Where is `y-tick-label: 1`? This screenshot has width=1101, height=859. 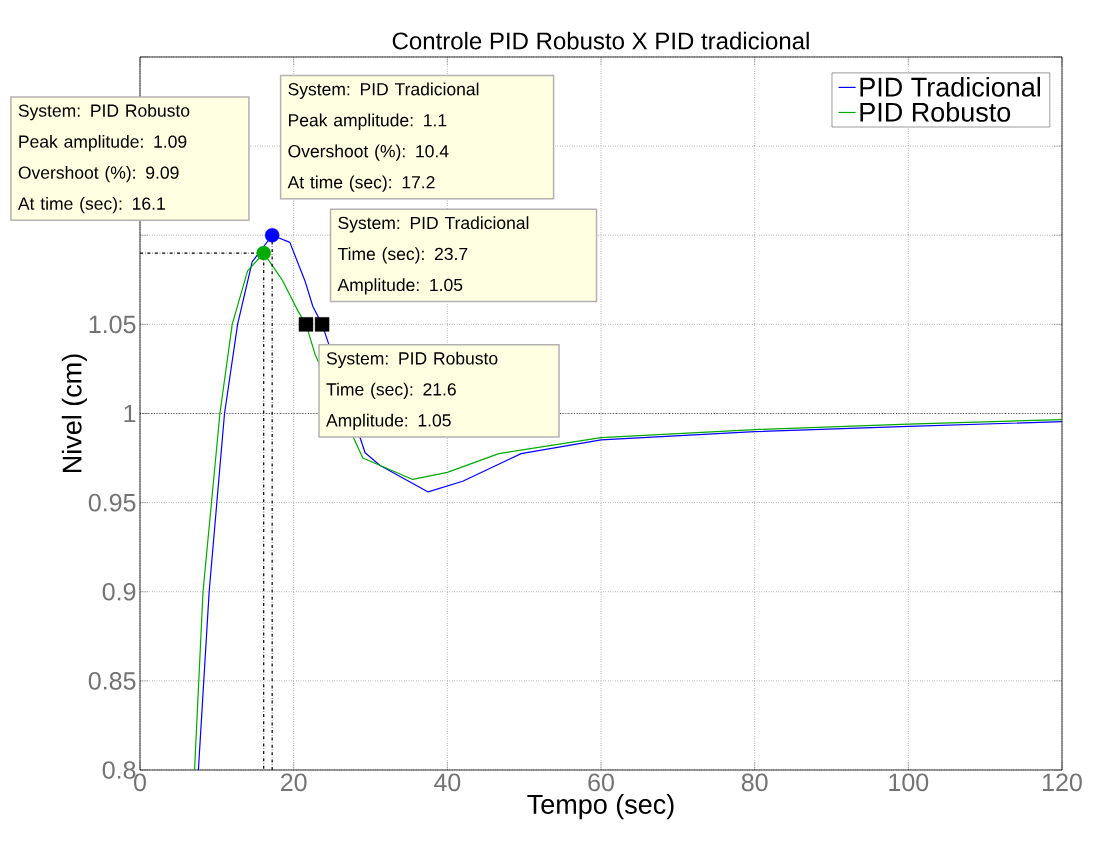 y-tick-label: 1 is located at coordinates (130, 413).